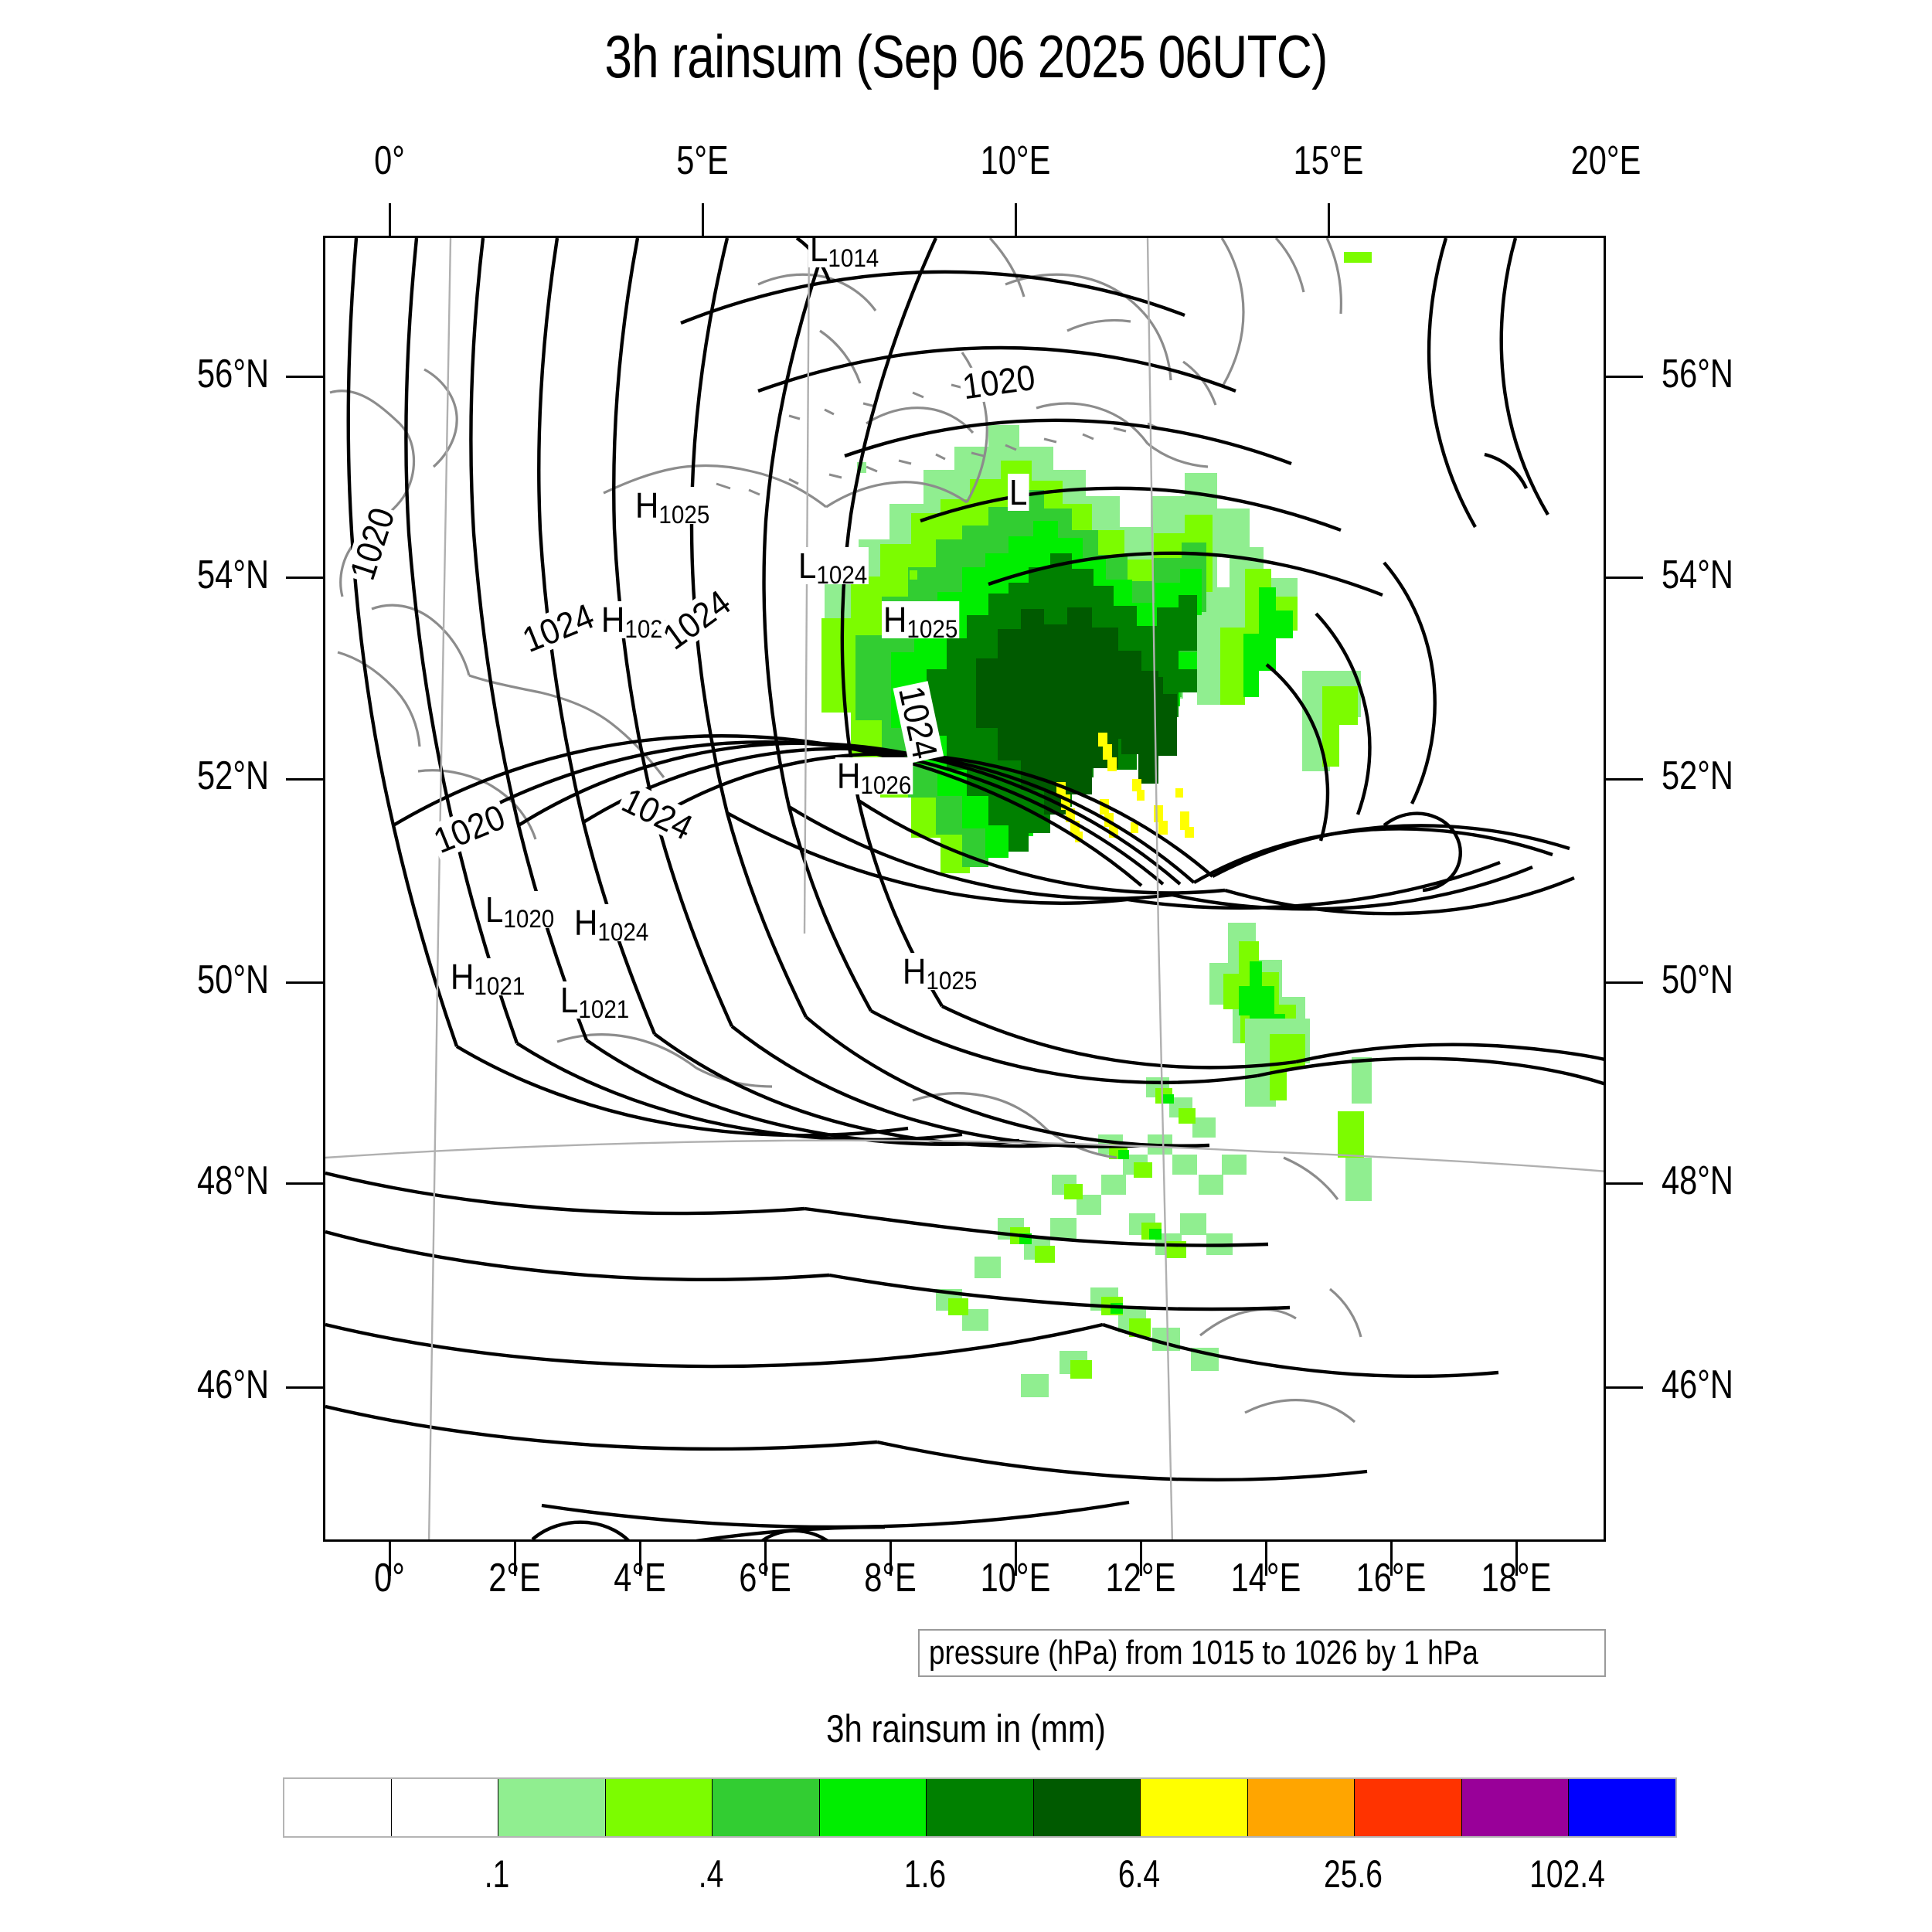 The image size is (1932, 1932). Describe the element at coordinates (233, 979) in the screenshot. I see `left-axis-label-3: 50°N` at that location.